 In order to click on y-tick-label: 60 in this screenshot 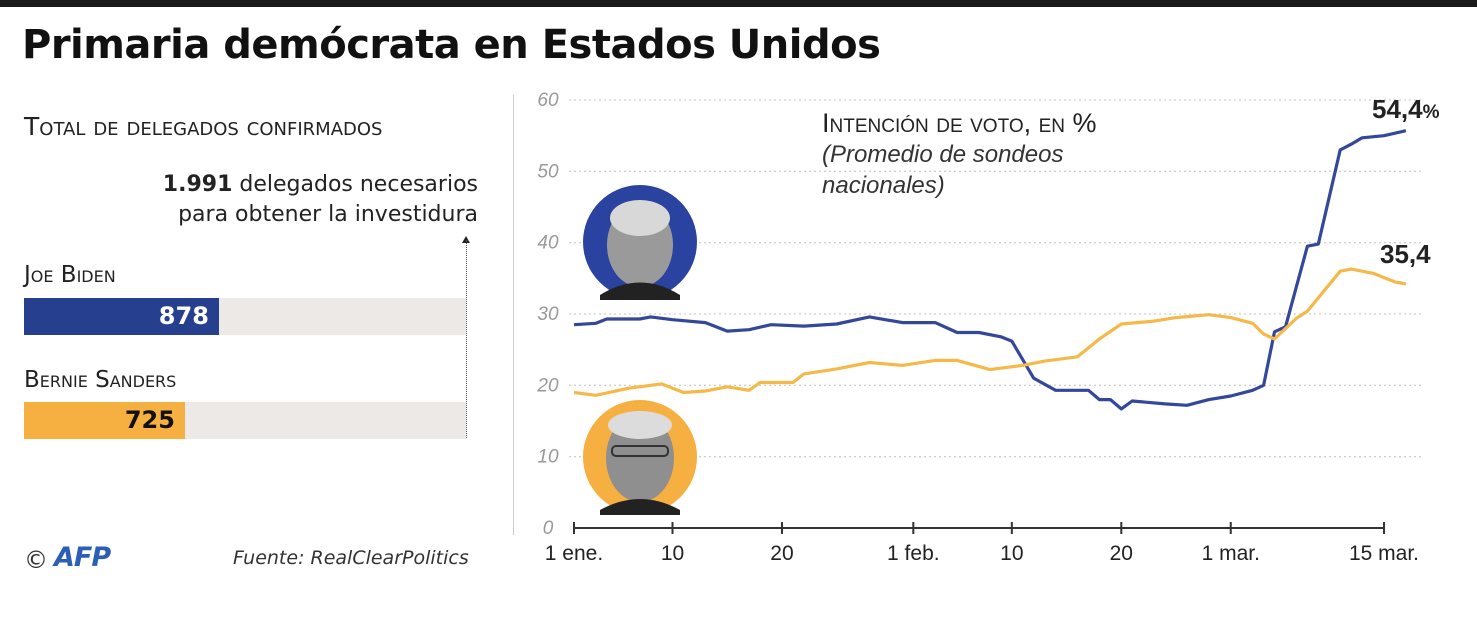, I will do `click(548, 100)`.